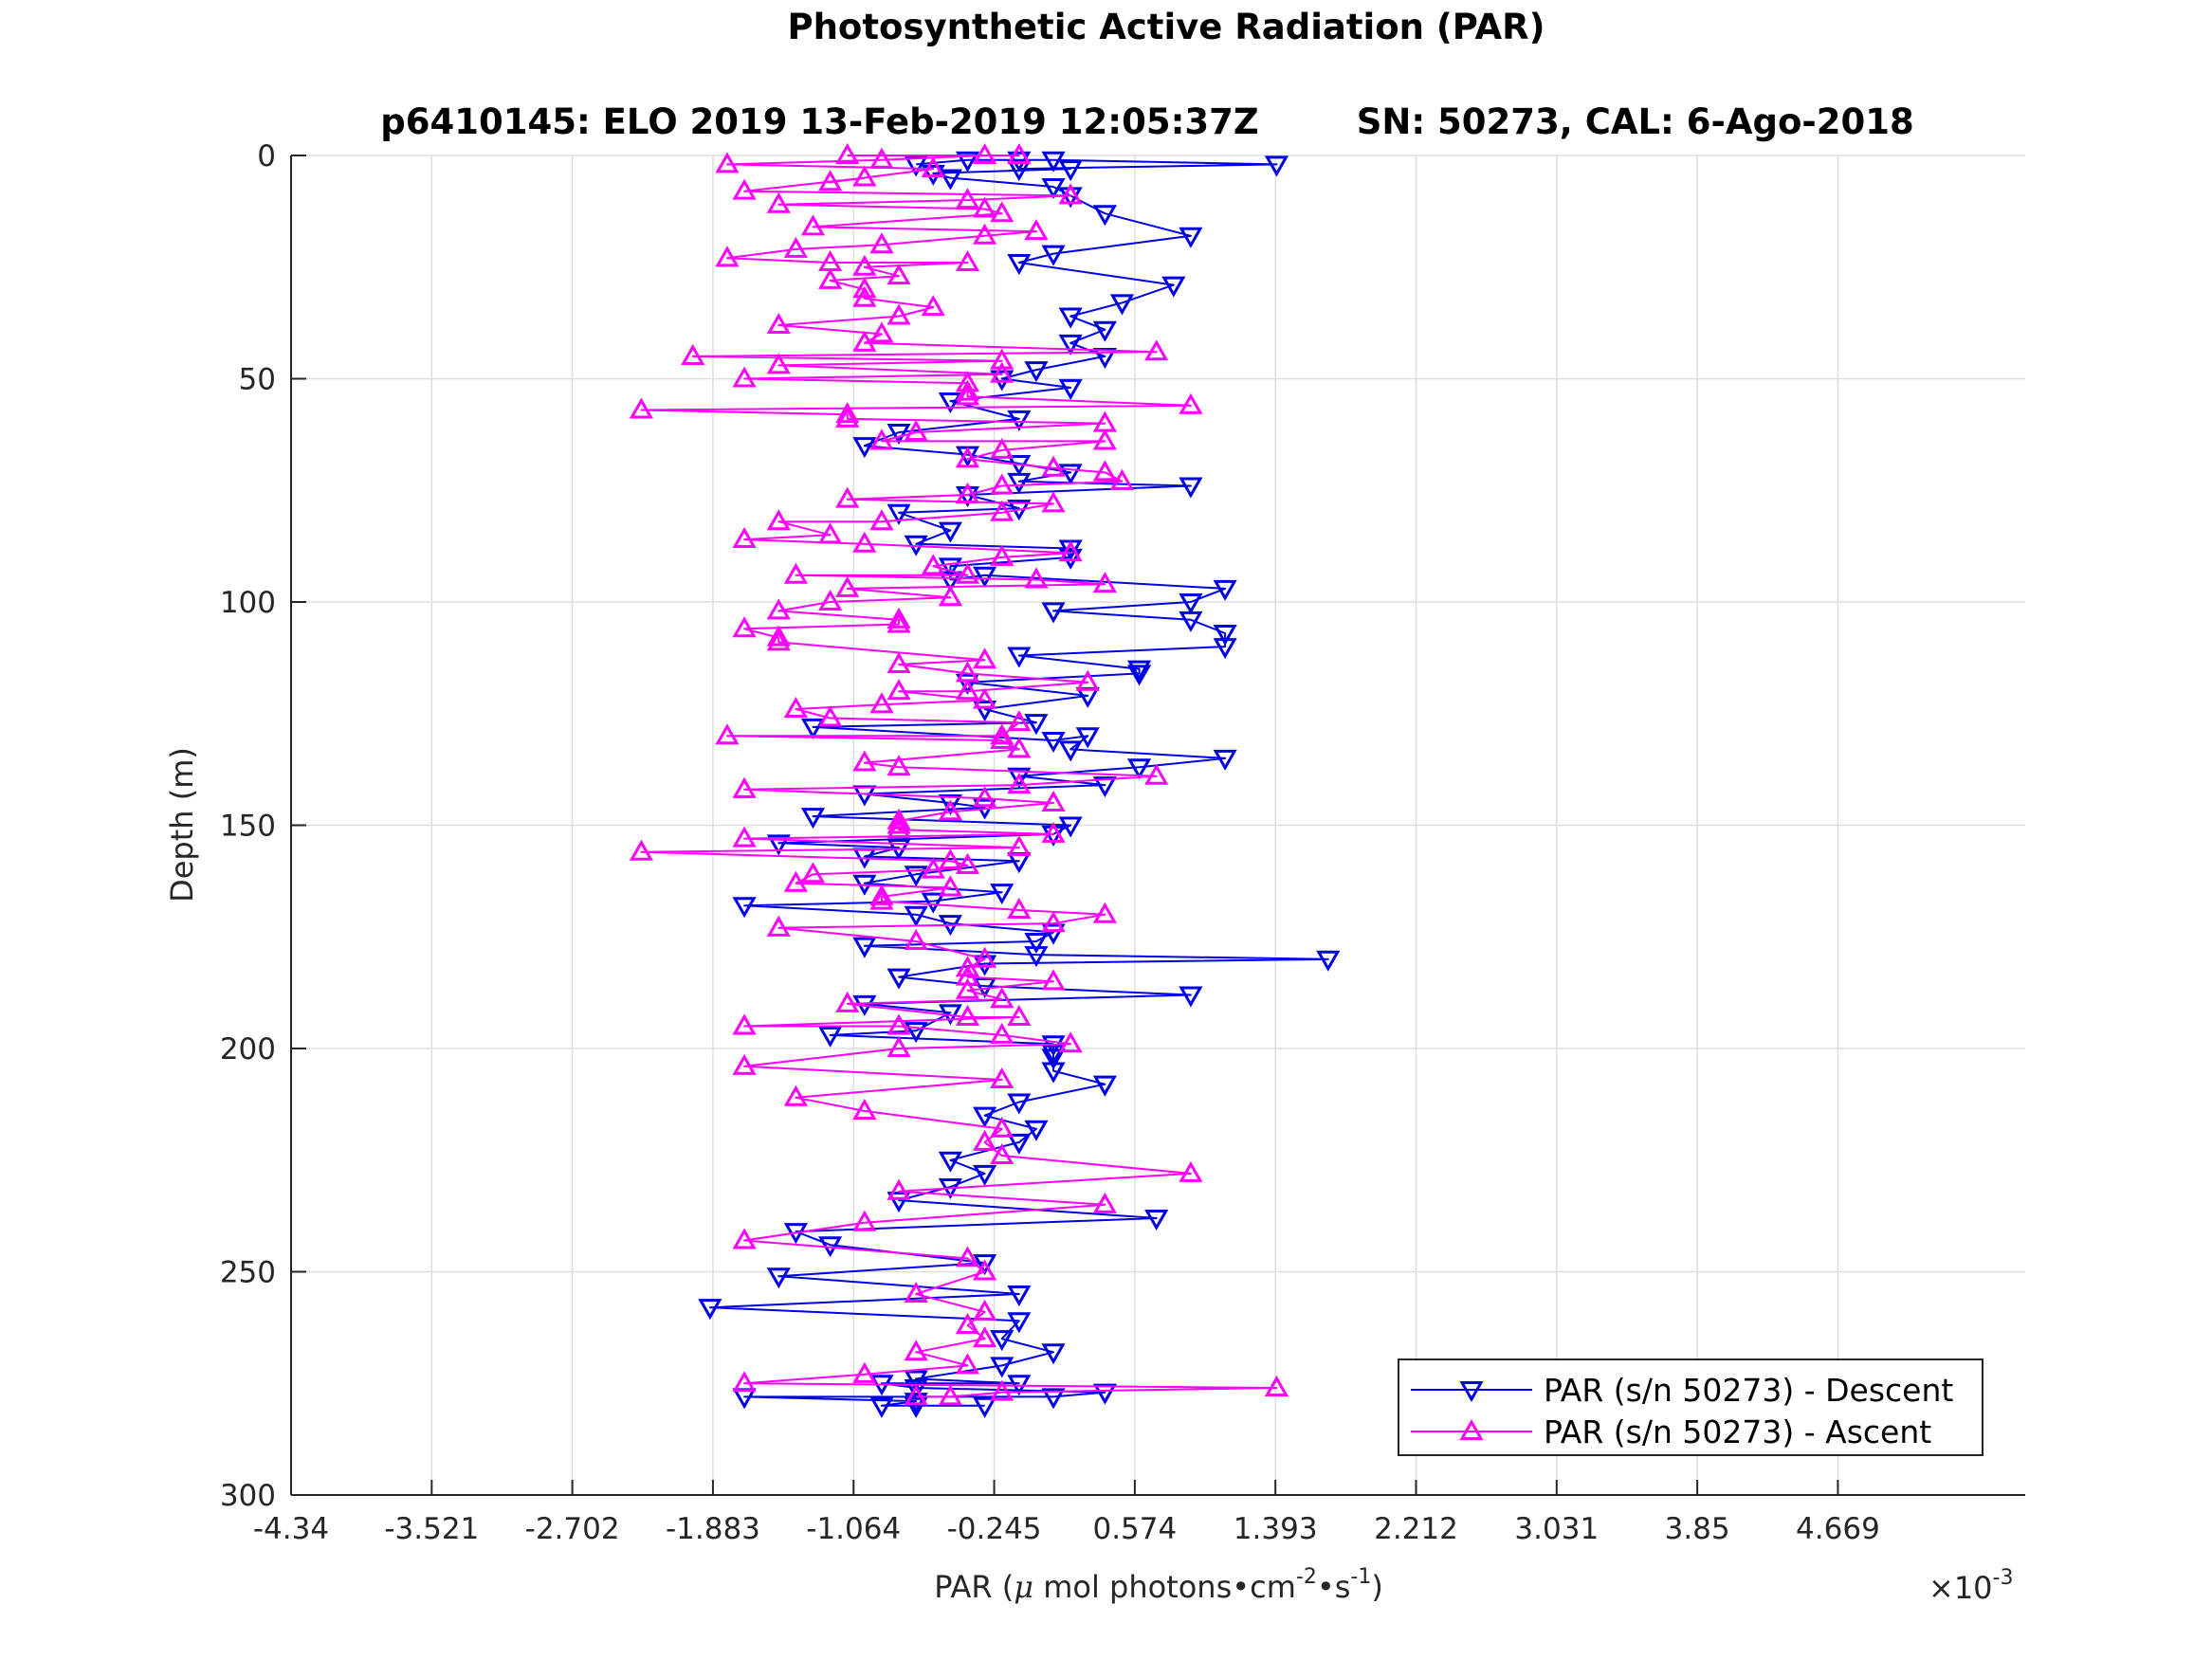 The height and width of the screenshot is (1659, 2212). Describe the element at coordinates (1306, 1577) in the screenshot. I see `x-label-sup-1: -2` at that location.